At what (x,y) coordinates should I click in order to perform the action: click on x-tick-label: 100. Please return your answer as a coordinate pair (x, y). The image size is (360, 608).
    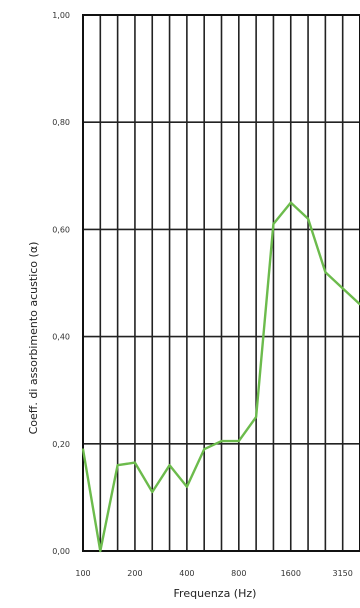
    Looking at the image, I should click on (82, 573).